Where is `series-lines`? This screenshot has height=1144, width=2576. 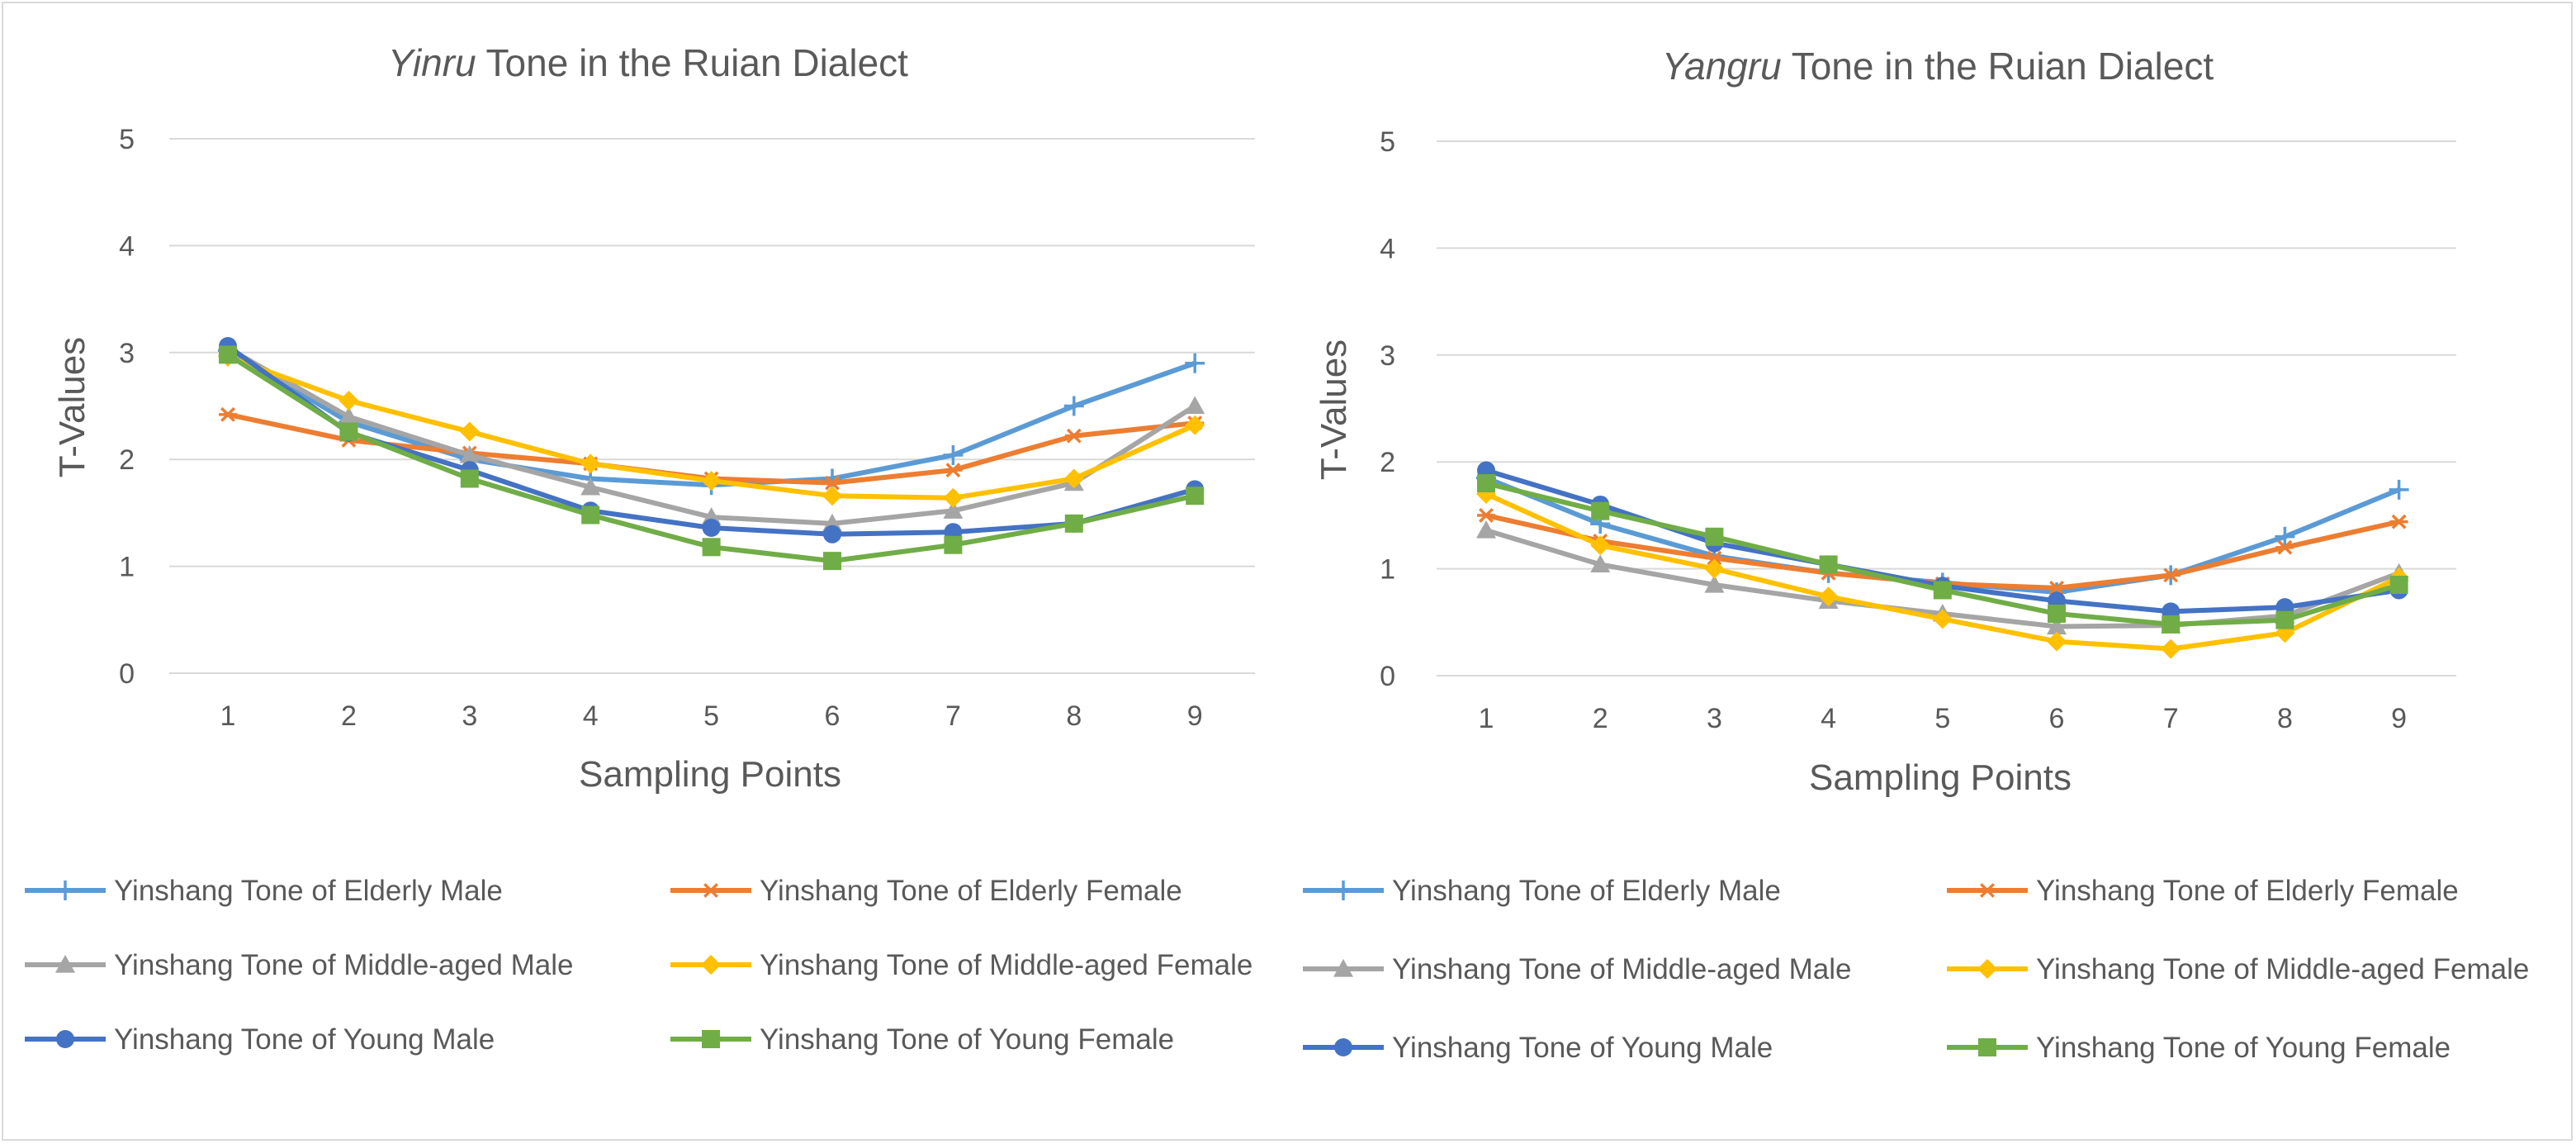
series-lines is located at coordinates (711, 454).